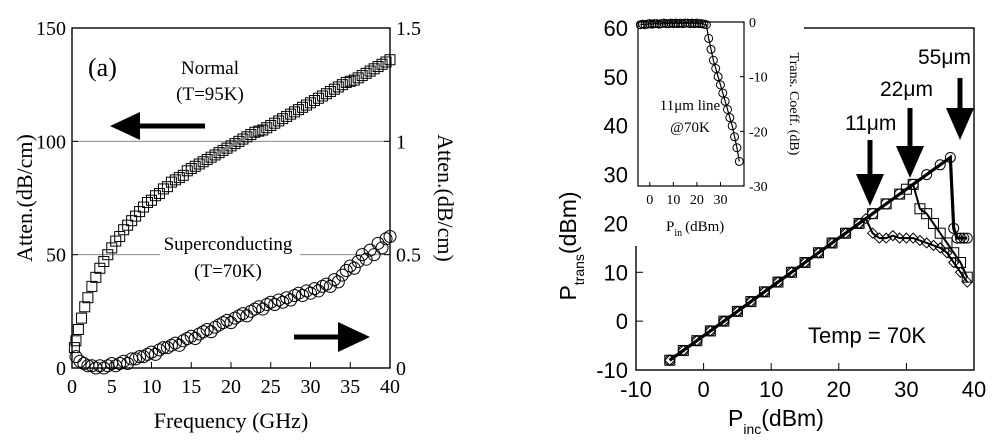  What do you see at coordinates (906, 89) in the screenshot?
I see `arrow-label-22um: 22μm` at bounding box center [906, 89].